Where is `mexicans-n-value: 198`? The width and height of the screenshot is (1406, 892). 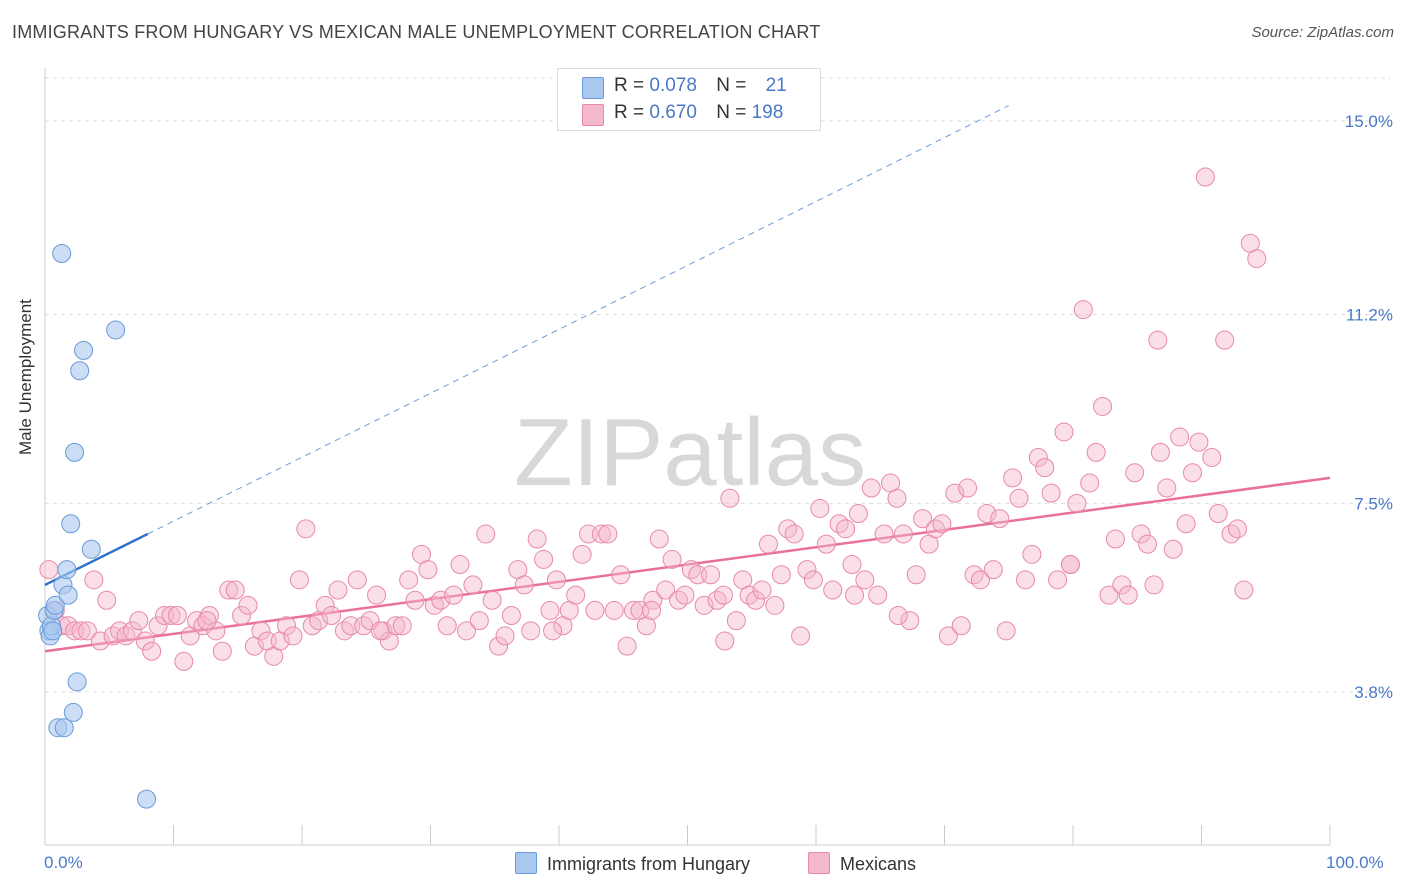 mexicans-n-value: 198 is located at coordinates (767, 112).